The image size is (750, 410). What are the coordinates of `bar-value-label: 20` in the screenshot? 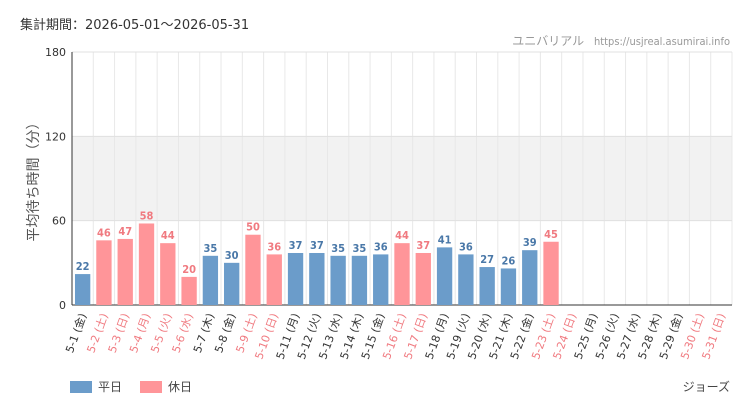 It's located at (189, 269).